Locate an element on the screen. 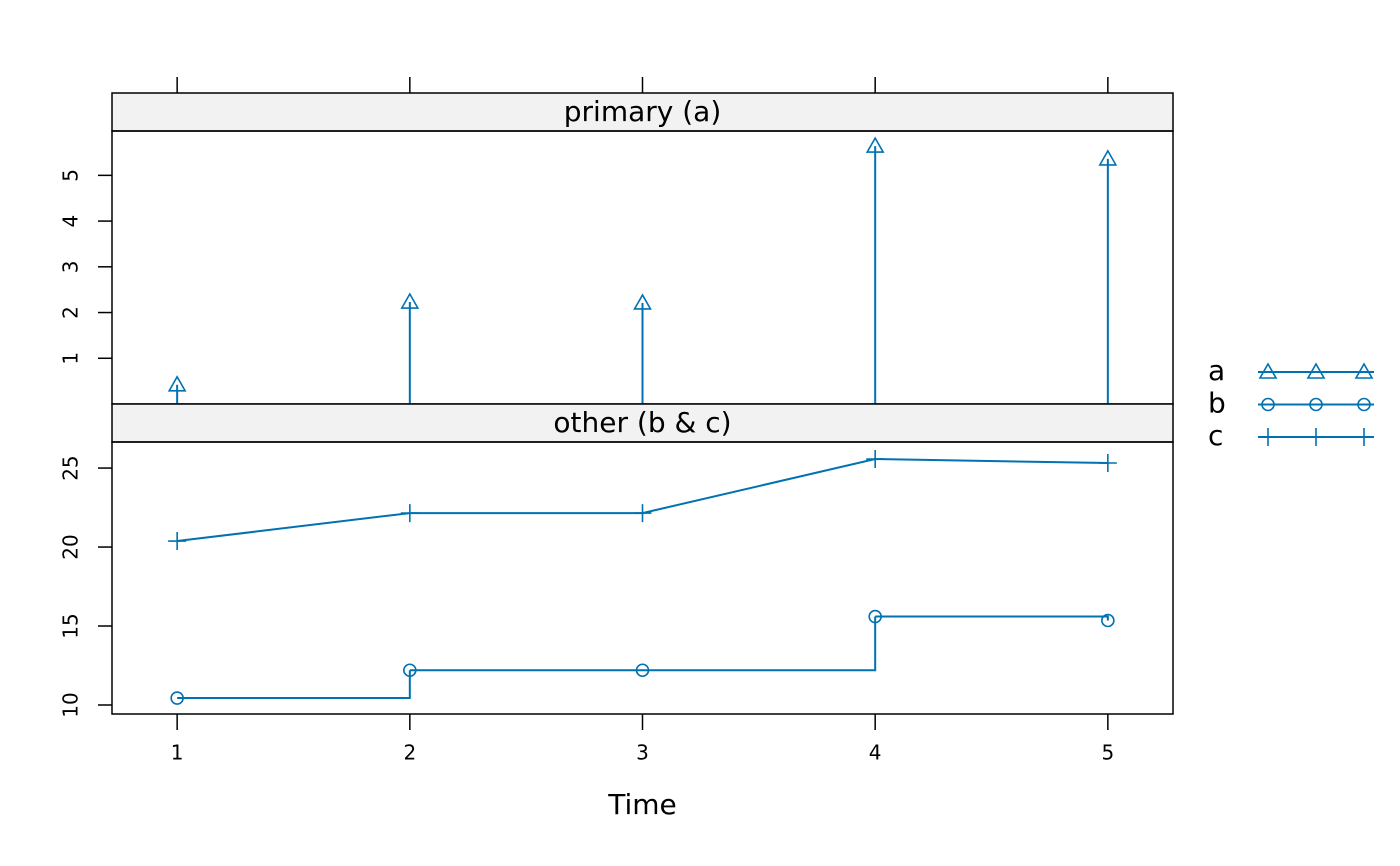 Image resolution: width=1400 pixels, height=866 pixels. legend-label: b is located at coordinates (1217, 403).